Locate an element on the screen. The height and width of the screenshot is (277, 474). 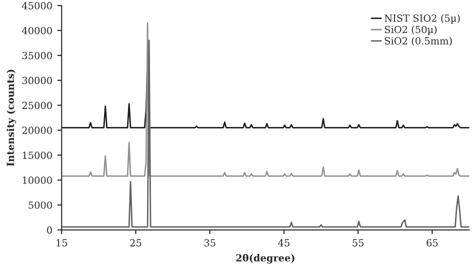
y-tick-label: 20000 is located at coordinates (37, 130).